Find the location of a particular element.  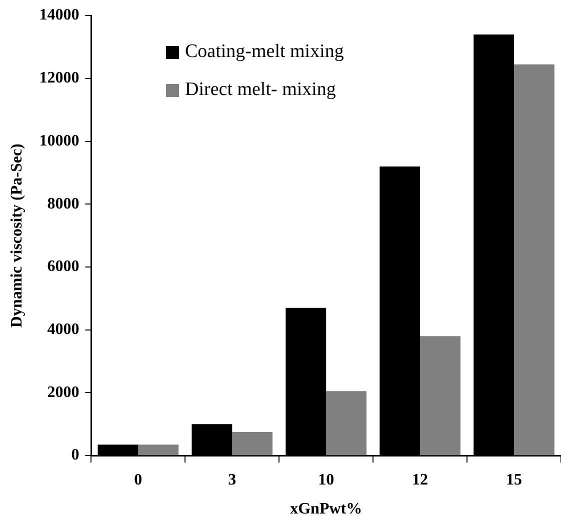

y-tick-label: 0 is located at coordinates (75, 455).